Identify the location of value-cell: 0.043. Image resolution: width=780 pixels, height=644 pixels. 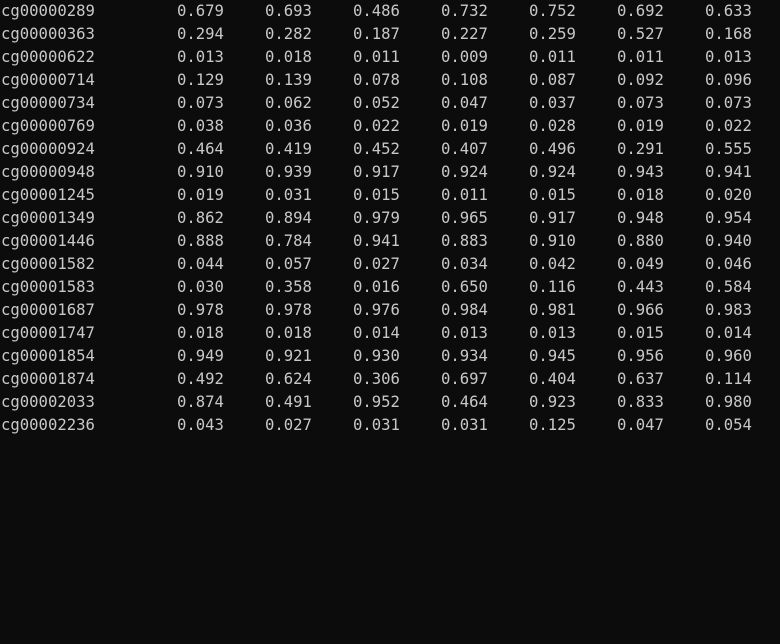
(200, 425).